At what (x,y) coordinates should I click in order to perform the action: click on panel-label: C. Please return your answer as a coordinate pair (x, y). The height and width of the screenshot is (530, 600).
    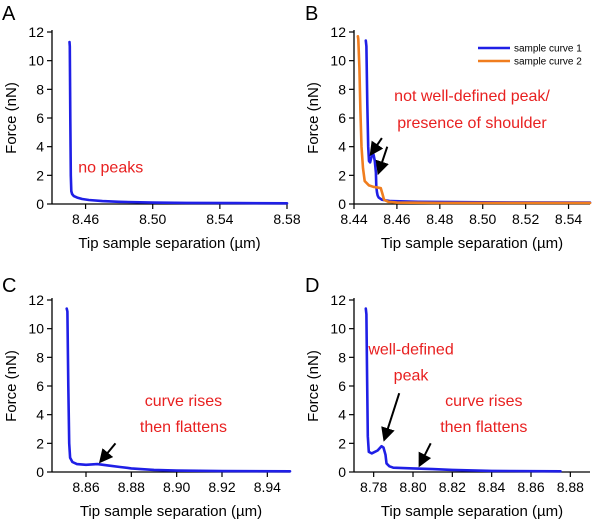
    Looking at the image, I should click on (9, 286).